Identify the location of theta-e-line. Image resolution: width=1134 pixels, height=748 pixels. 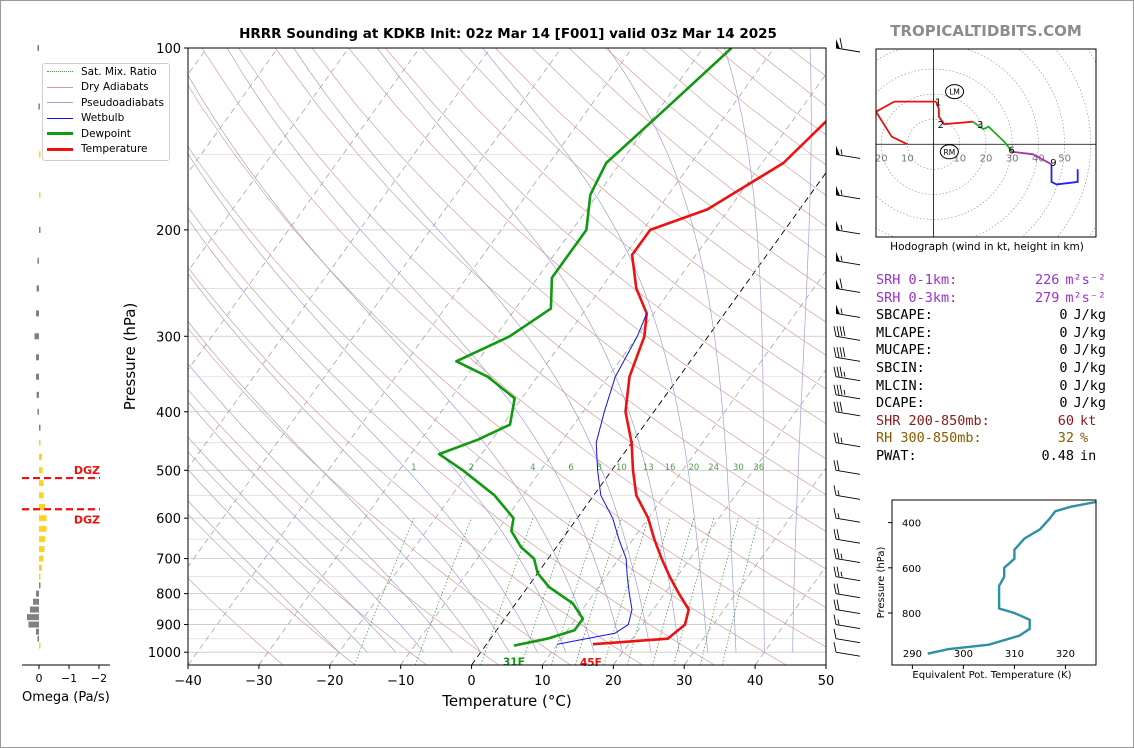
(1011, 577).